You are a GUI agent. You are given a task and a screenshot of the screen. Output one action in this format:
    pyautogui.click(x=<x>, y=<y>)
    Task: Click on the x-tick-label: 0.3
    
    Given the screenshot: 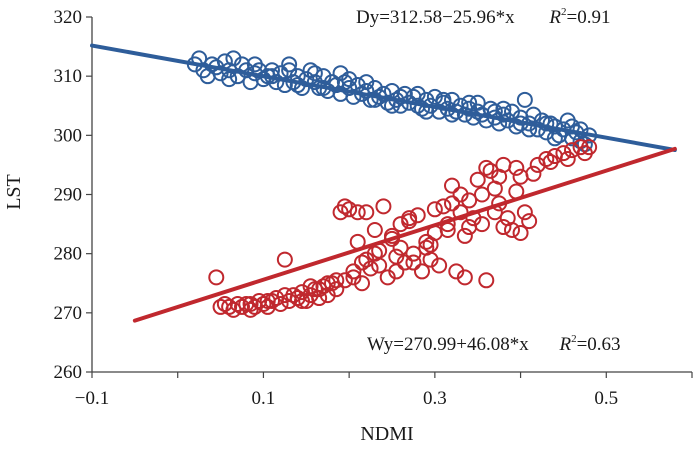 What is the action you would take?
    pyautogui.click(x=435, y=398)
    